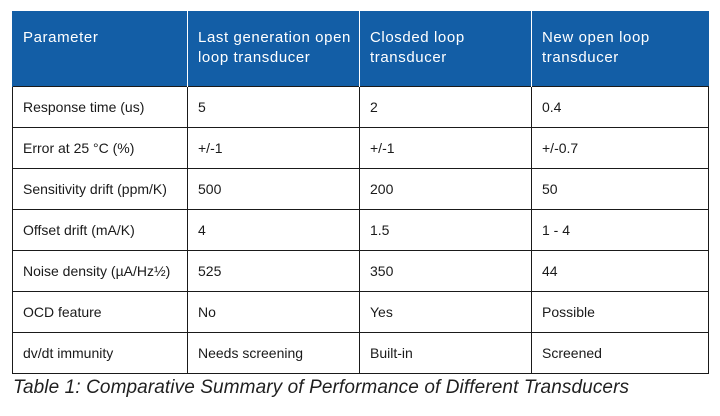 Image resolution: width=720 pixels, height=416 pixels. What do you see at coordinates (273, 311) in the screenshot?
I see `table-cell: No` at bounding box center [273, 311].